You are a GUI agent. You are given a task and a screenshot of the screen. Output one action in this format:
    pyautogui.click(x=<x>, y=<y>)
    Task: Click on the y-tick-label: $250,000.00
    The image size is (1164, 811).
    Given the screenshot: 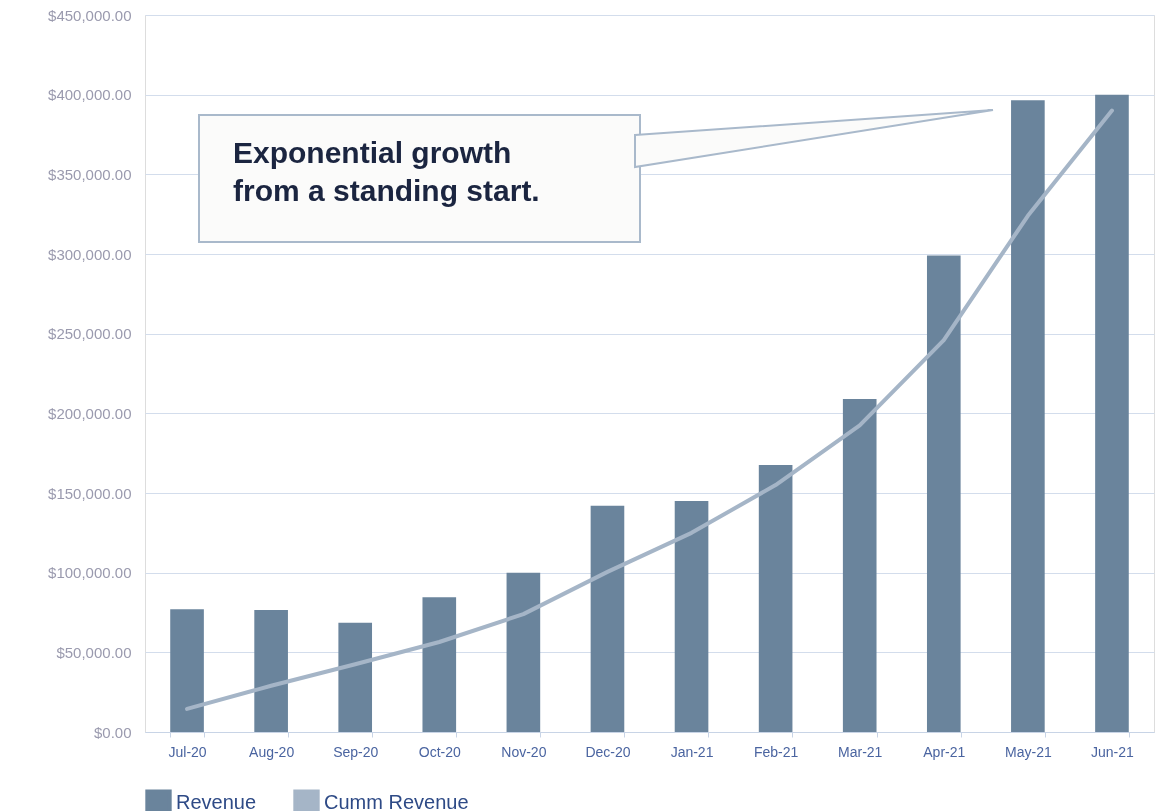 What is the action you would take?
    pyautogui.click(x=90, y=334)
    